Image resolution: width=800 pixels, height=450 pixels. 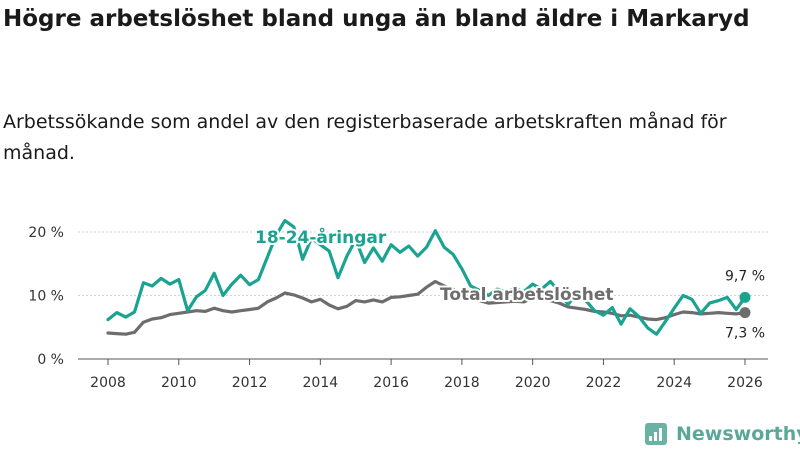 What do you see at coordinates (533, 383) in the screenshot?
I see `x-tick-label: 2020` at bounding box center [533, 383].